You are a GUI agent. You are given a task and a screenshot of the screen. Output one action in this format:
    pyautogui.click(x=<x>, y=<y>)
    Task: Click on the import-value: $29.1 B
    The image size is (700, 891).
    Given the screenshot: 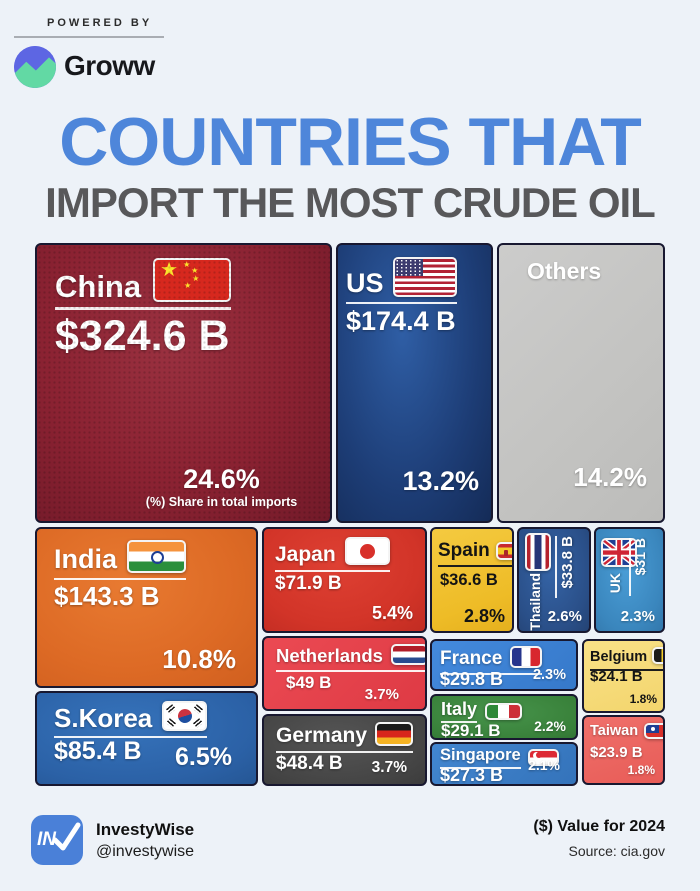 What is the action you would take?
    pyautogui.click(x=471, y=730)
    